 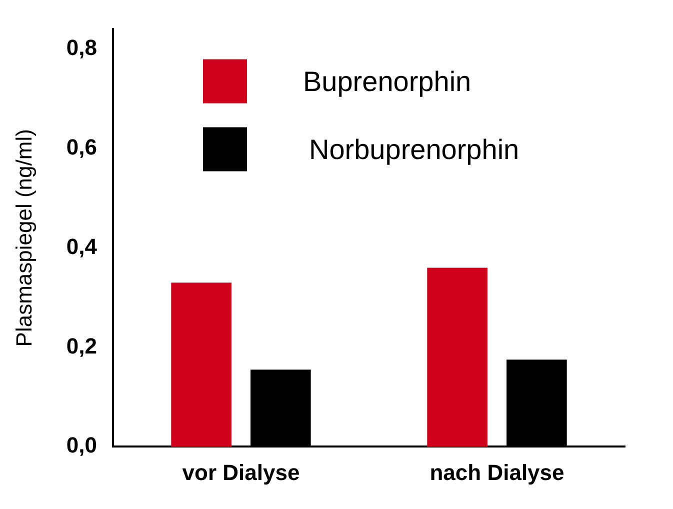 What do you see at coordinates (81, 345) in the screenshot?
I see `y-tick-label: 0,2` at bounding box center [81, 345].